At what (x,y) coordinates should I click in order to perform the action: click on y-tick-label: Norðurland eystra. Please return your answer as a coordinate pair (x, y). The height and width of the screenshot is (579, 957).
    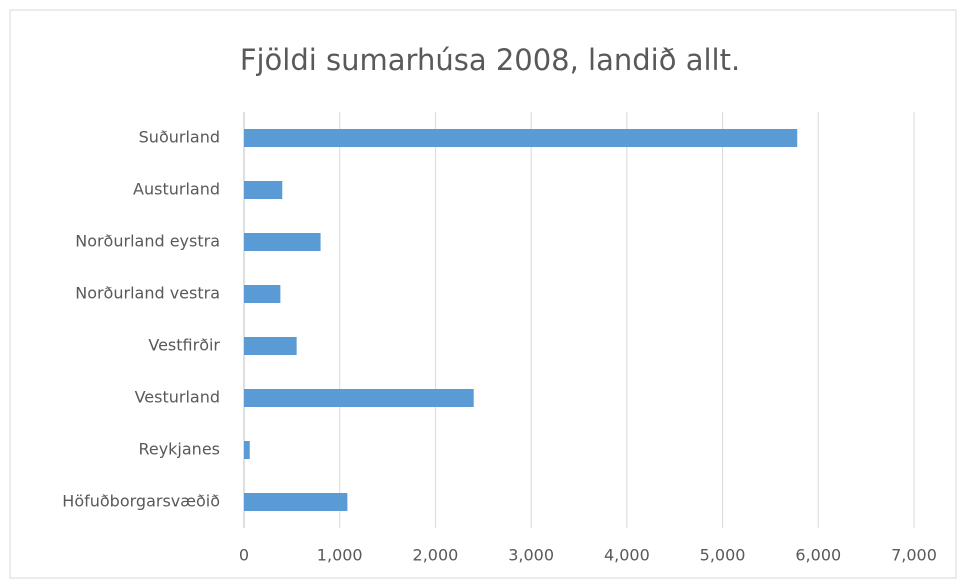
    Looking at the image, I should click on (147, 241).